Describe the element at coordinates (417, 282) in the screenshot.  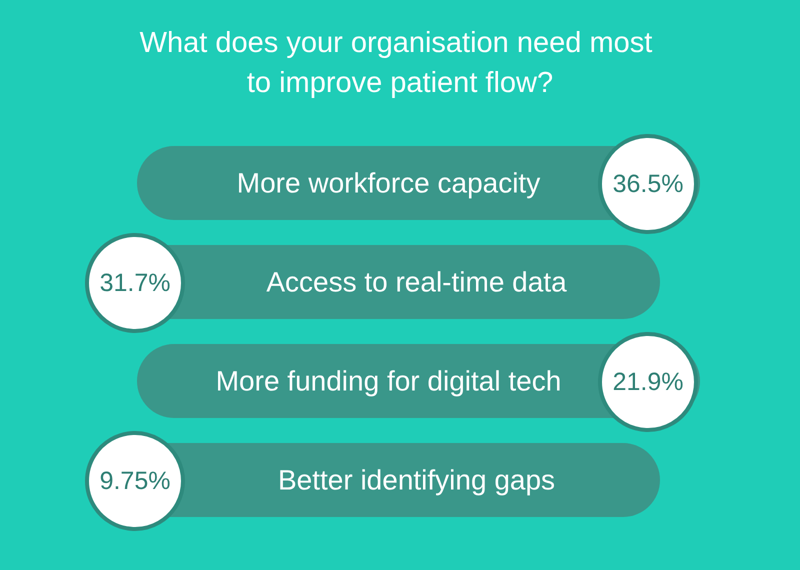
I see `category-label: Access to real-time data` at that location.